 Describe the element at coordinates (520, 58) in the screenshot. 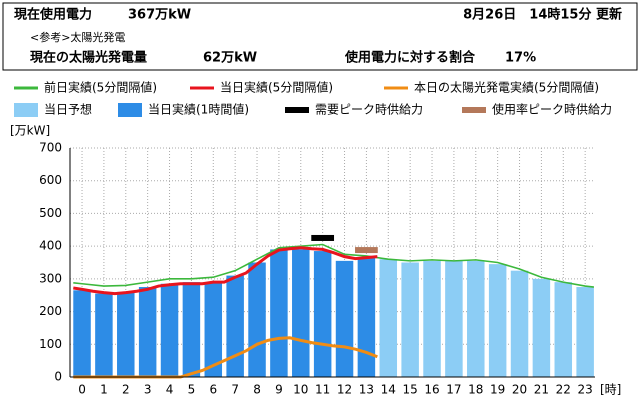

I see `ratio-value: 17%` at that location.